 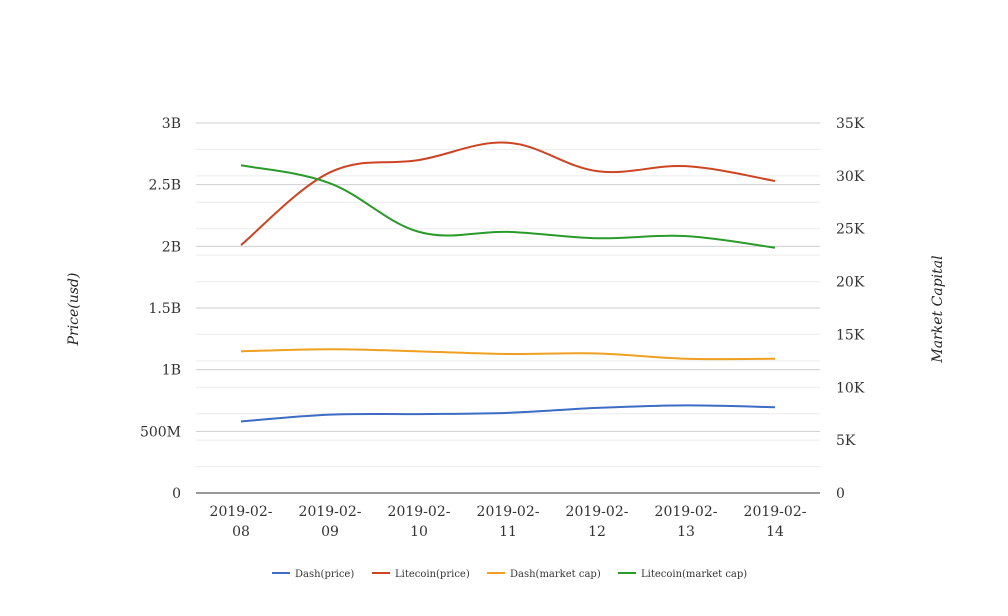 What do you see at coordinates (850, 177) in the screenshot?
I see `right-tick-label: 30K` at bounding box center [850, 177].